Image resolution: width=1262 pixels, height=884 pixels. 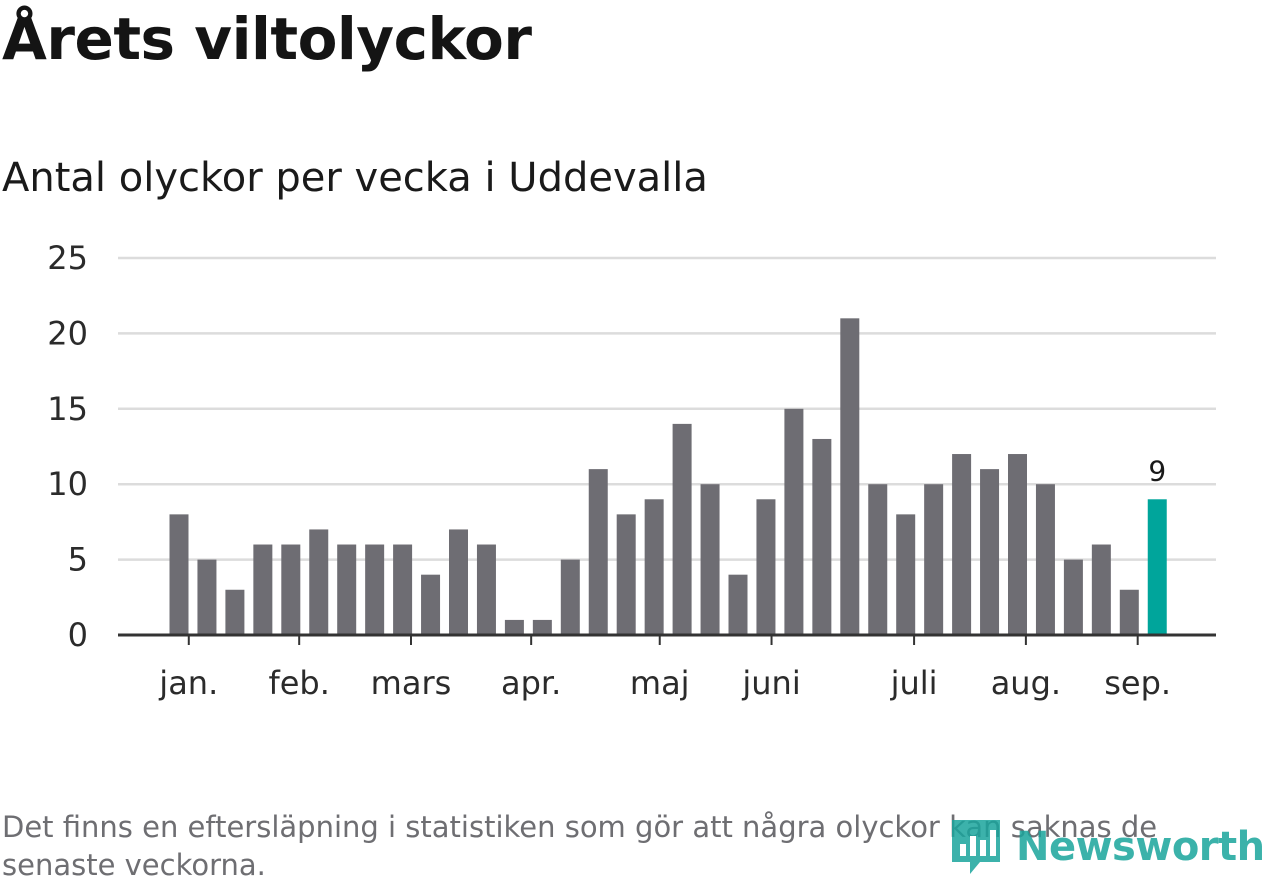 What do you see at coordinates (67, 258) in the screenshot?
I see `y-tick-label: 25` at bounding box center [67, 258].